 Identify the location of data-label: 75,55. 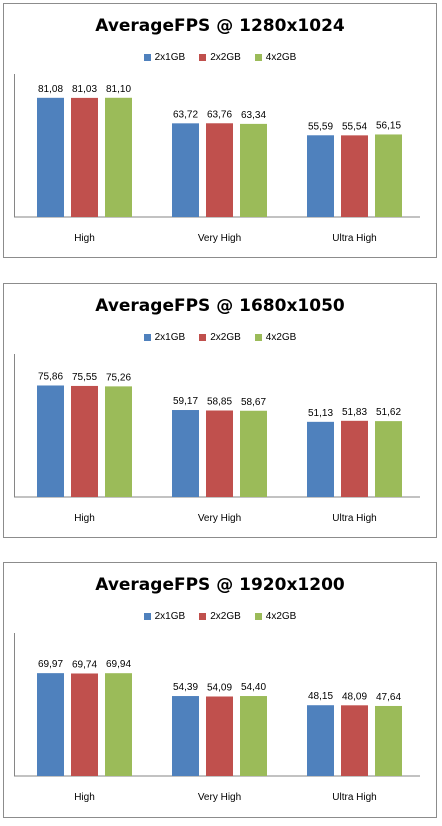
(84, 377).